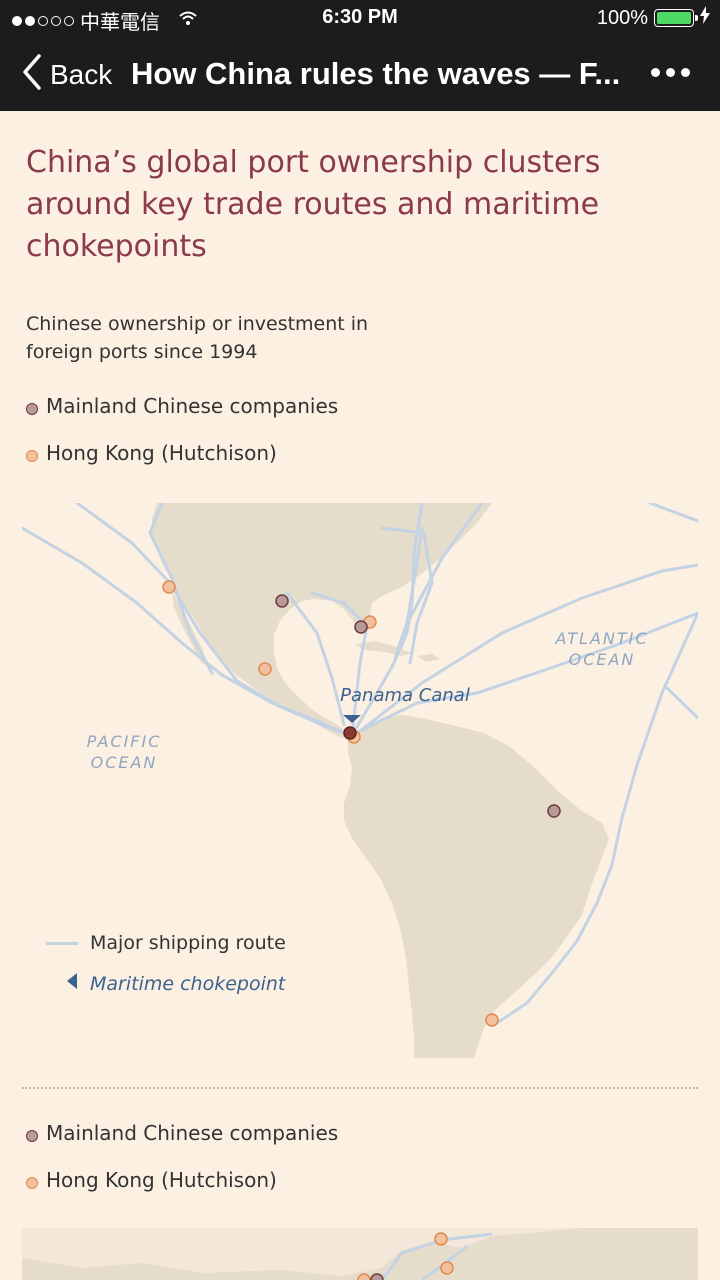 The height and width of the screenshot is (1280, 720). Describe the element at coordinates (705, 18) in the screenshot. I see `charging-icon` at that location.